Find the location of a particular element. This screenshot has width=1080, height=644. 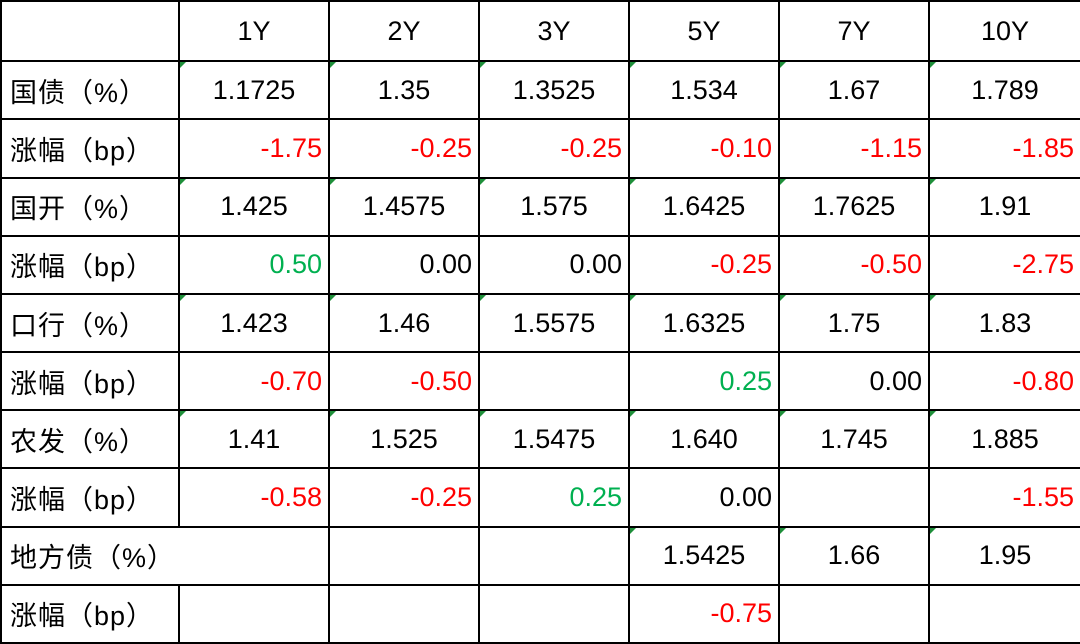

corner-cell is located at coordinates (90, 31).